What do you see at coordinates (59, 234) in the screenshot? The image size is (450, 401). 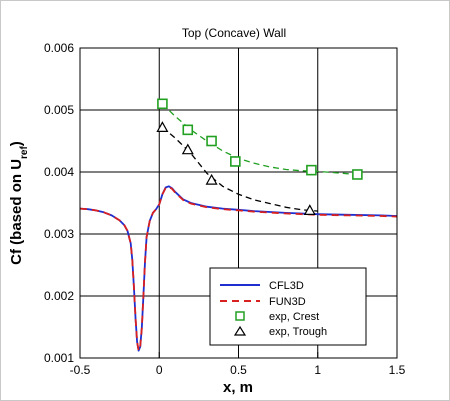 I see `y-tick-label: 0.003` at bounding box center [59, 234].